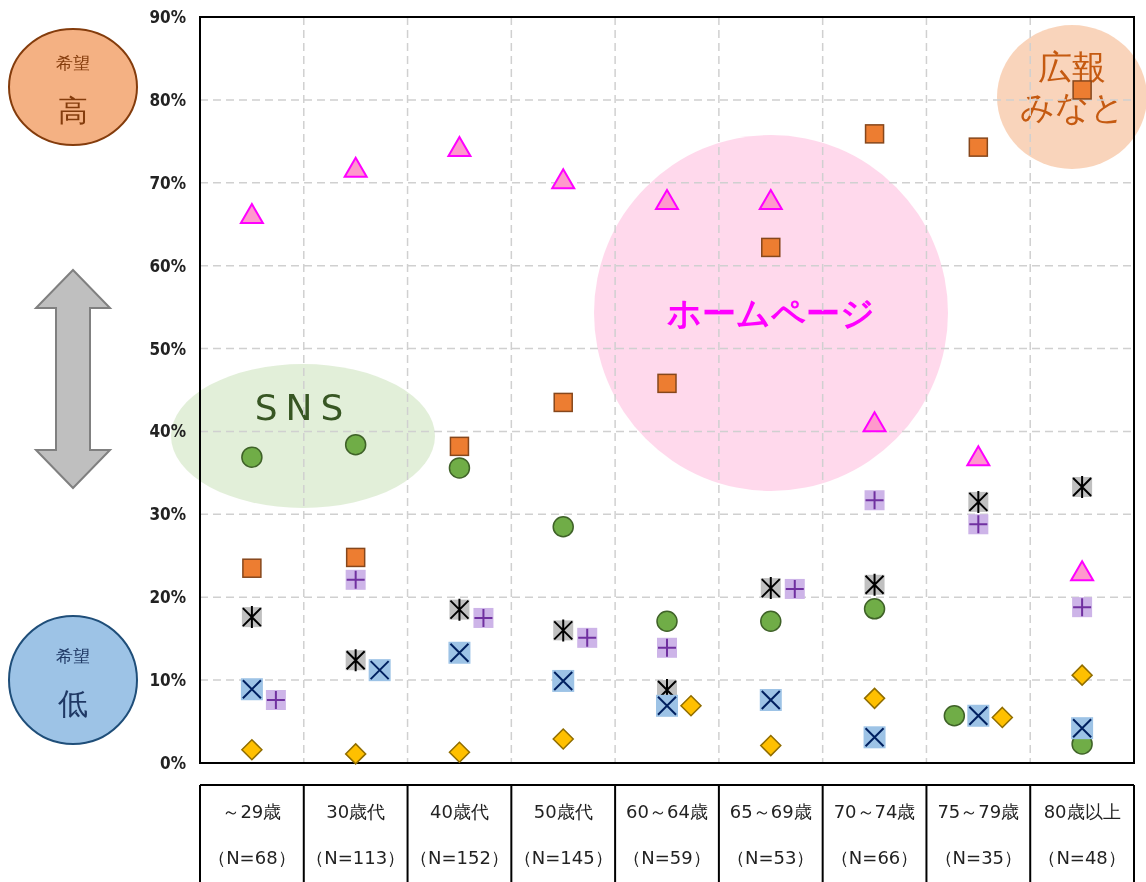 This screenshot has width=1146, height=882. Describe the element at coordinates (167, 16) in the screenshot. I see `y-tick-label: 90%` at that location.